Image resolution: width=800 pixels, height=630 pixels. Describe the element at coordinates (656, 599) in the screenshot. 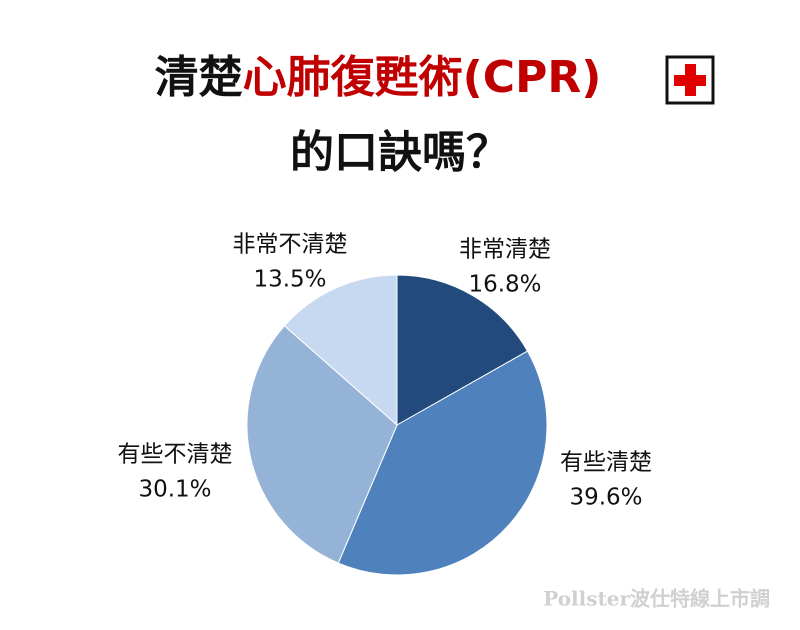

I see `source: Pollster波仕特線上市調` at that location.